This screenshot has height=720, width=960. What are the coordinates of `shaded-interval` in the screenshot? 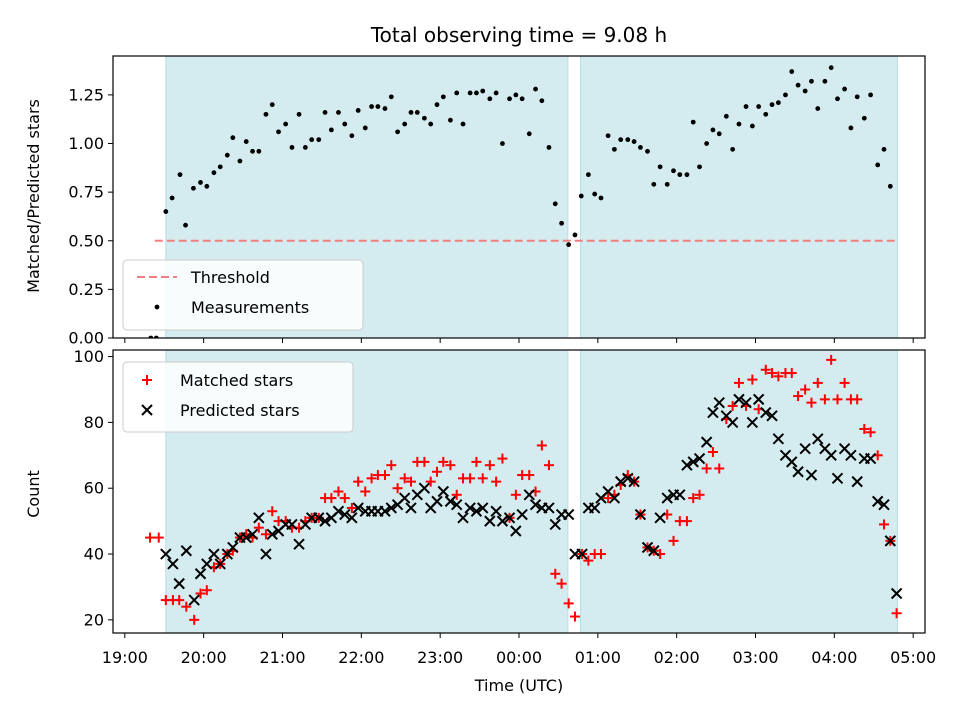 It's located at (738, 491).